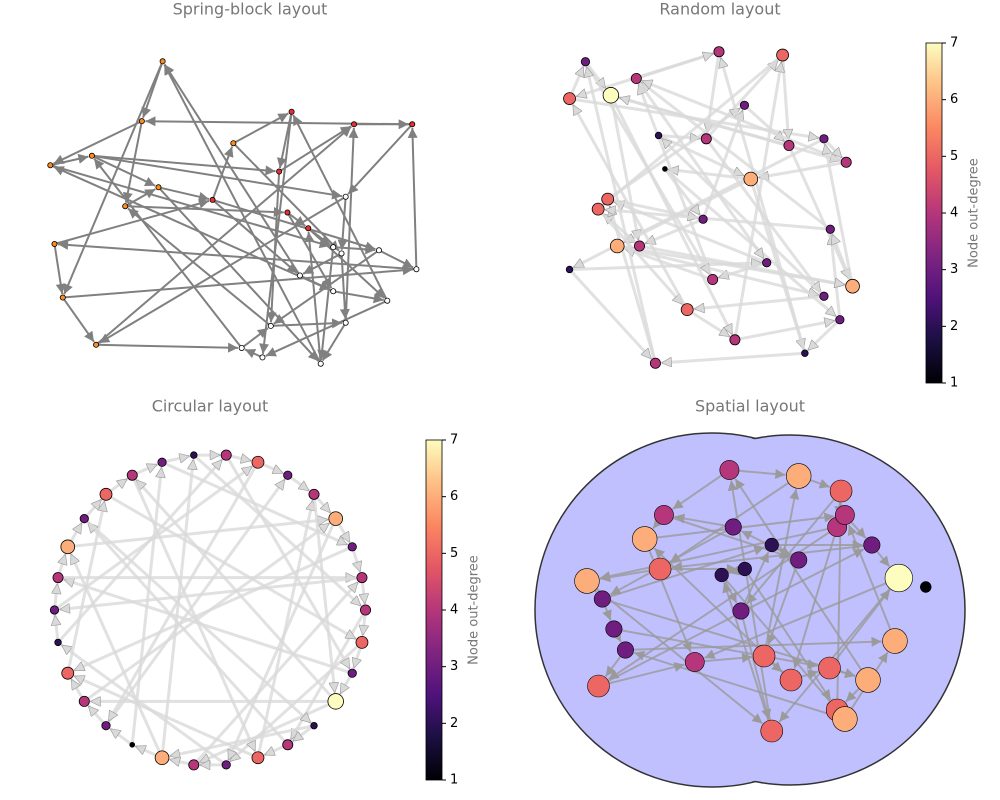  I want to click on colorbar, so click(434, 610).